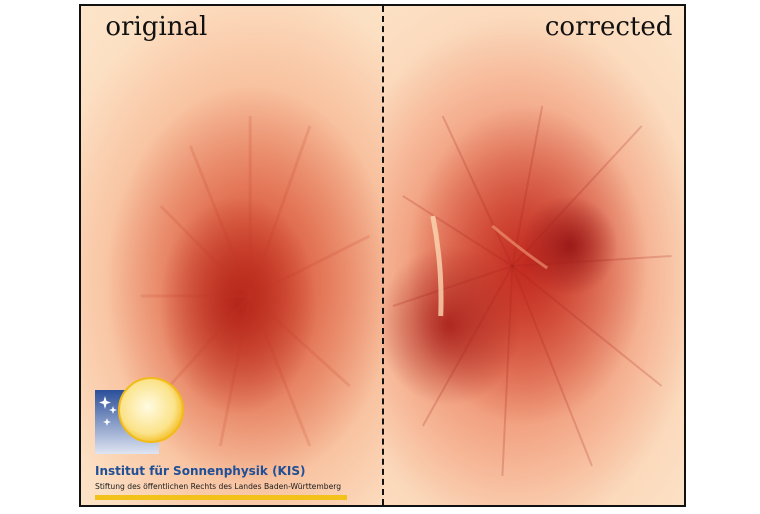 This screenshot has height=514, width=760. Describe the element at coordinates (200, 471) in the screenshot. I see `institute-name: Institut für Sonnenphysik (KIS)` at that location.